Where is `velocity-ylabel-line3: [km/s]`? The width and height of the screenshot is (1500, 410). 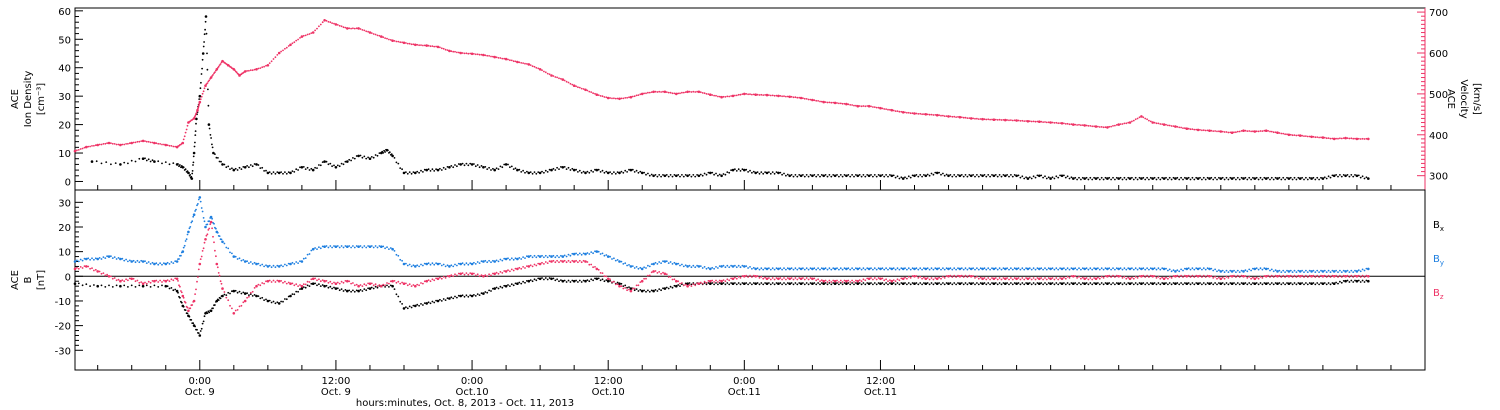 velocity-ylabel-line3: [km/s] is located at coordinates (1476, 99).